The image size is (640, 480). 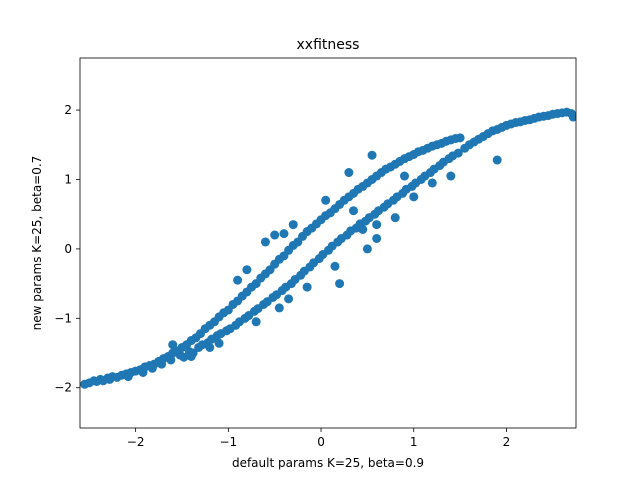 I want to click on y-tick-label: −2, so click(x=63, y=388).